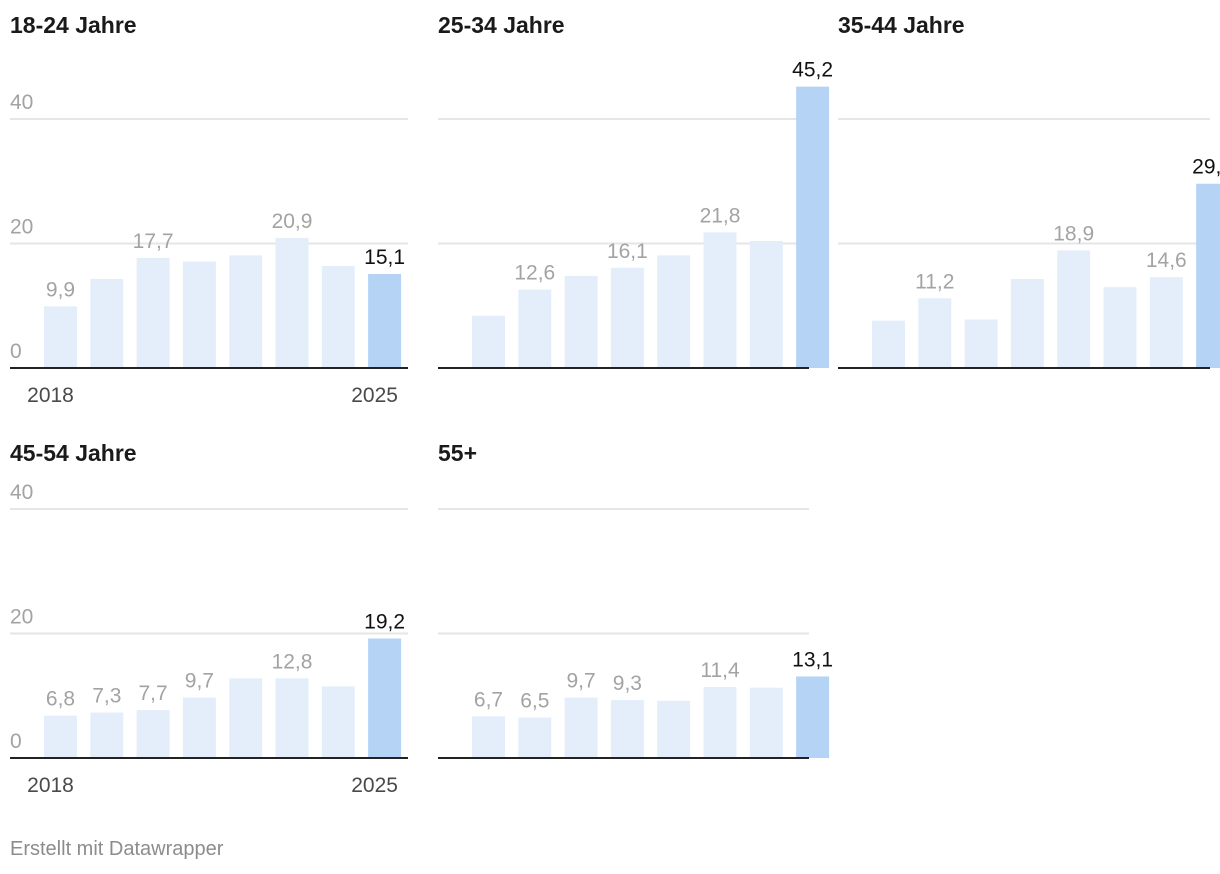 Image resolution: width=1220 pixels, height=874 pixels. What do you see at coordinates (627, 683) in the screenshot?
I see `data-label: 9,3` at bounding box center [627, 683].